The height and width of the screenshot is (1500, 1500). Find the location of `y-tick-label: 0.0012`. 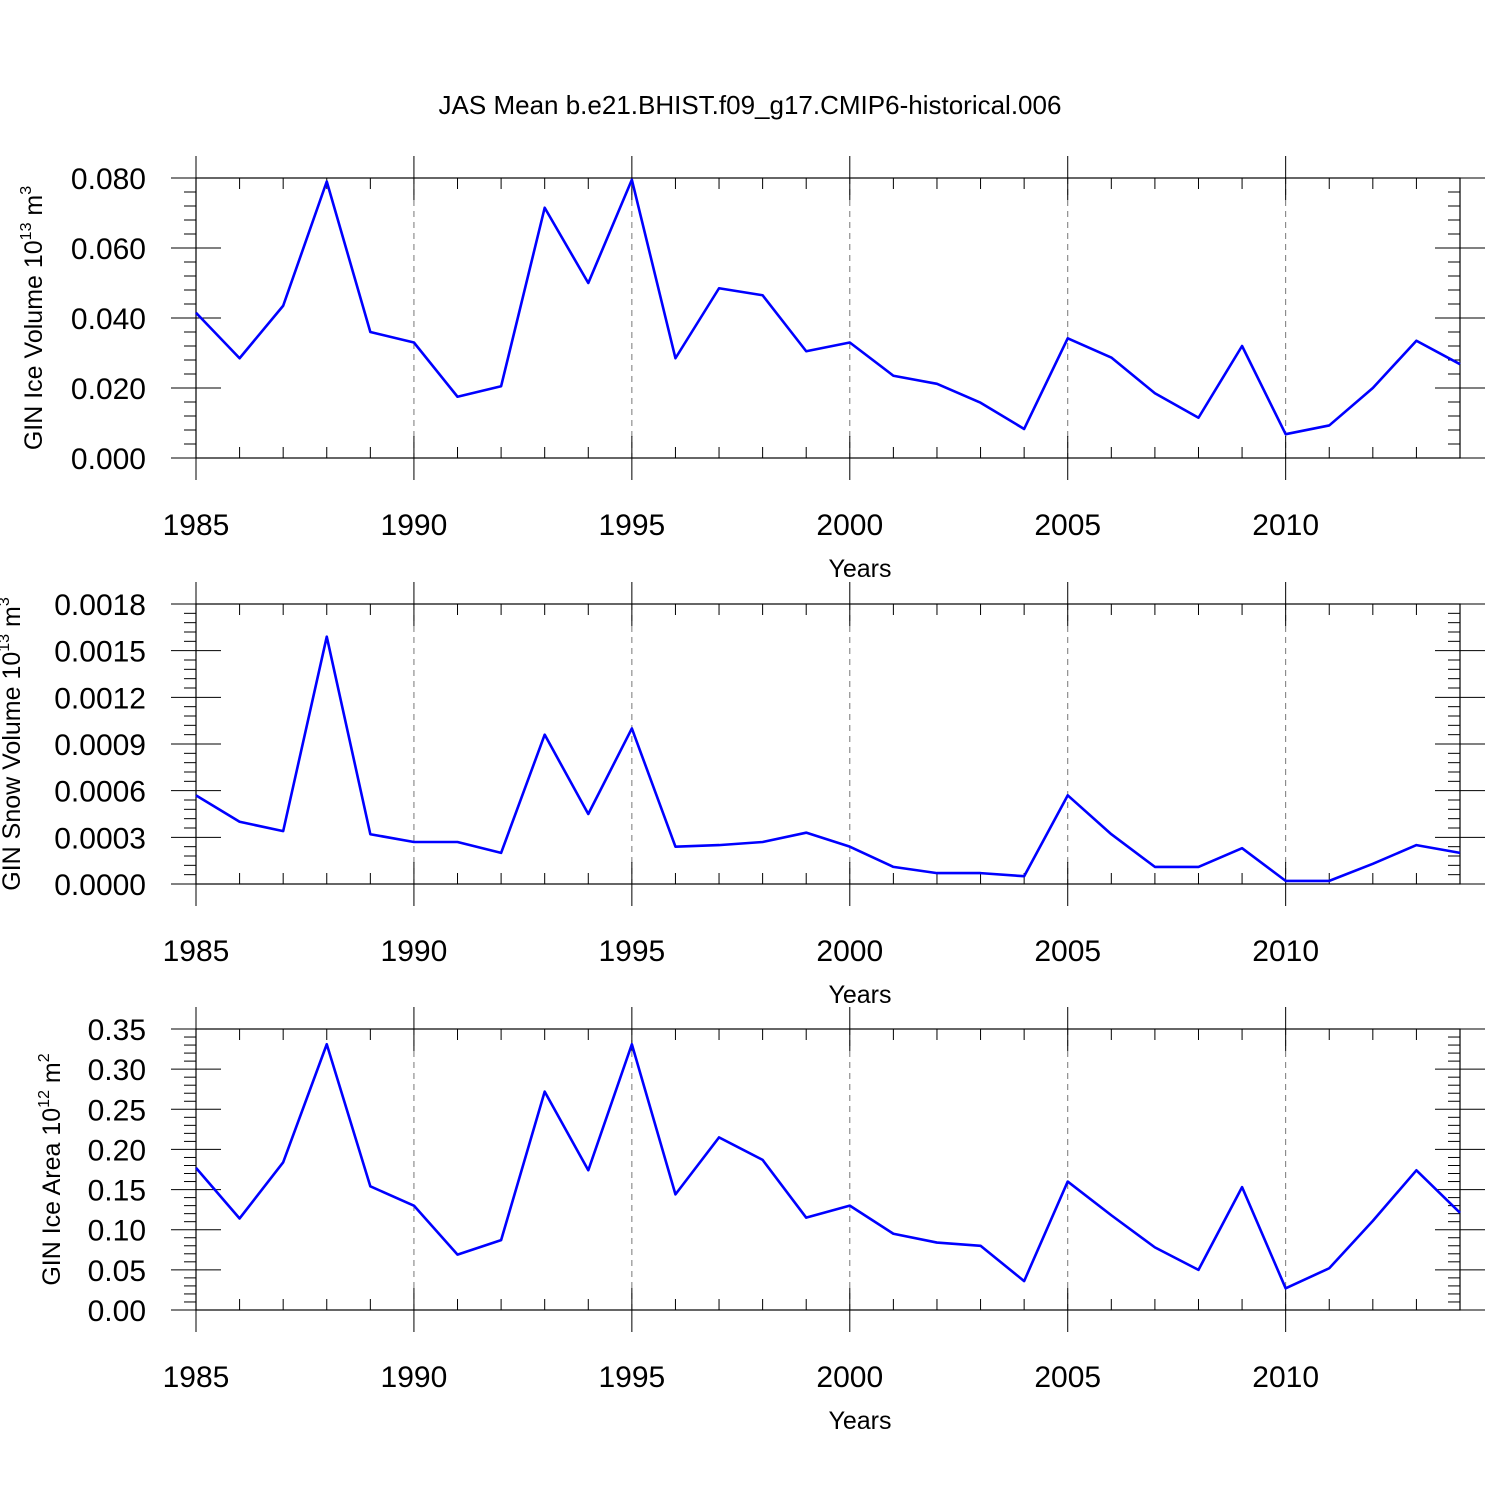

y-tick-label: 0.0012 is located at coordinates (100, 698).